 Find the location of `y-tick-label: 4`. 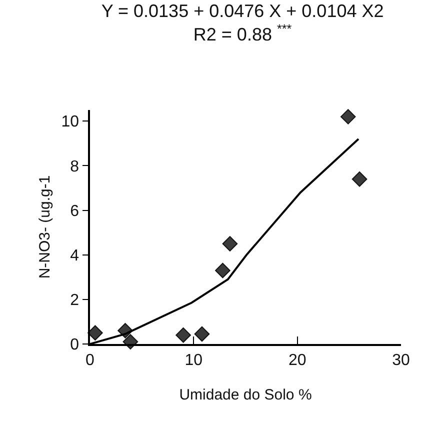

y-tick-label: 4 is located at coordinates (75, 255).